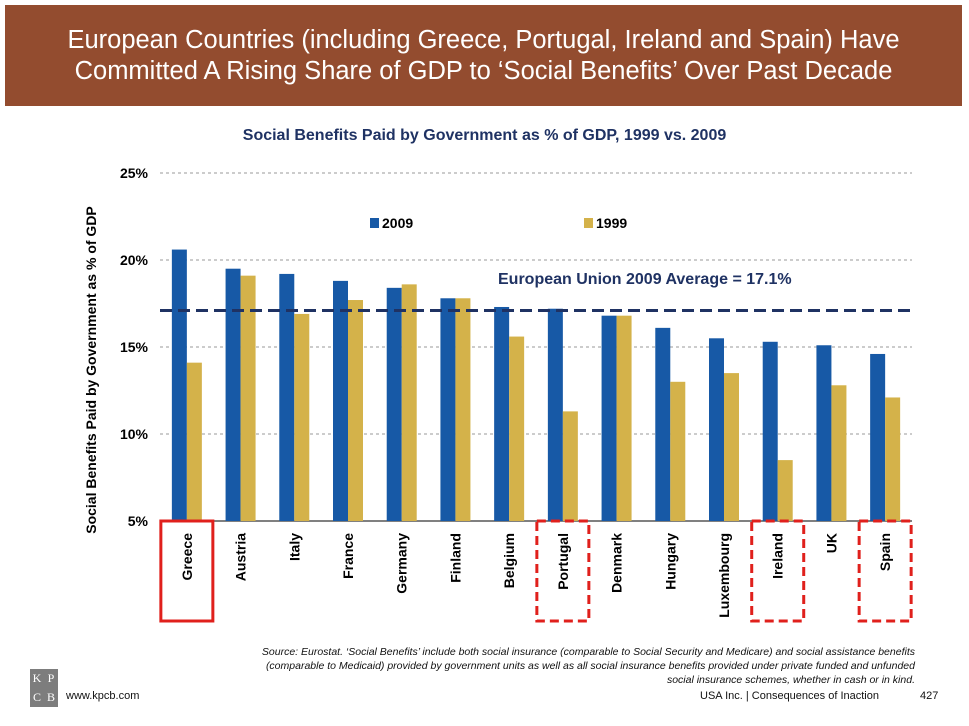  I want to click on y-tick-label: 25%, so click(134, 173).